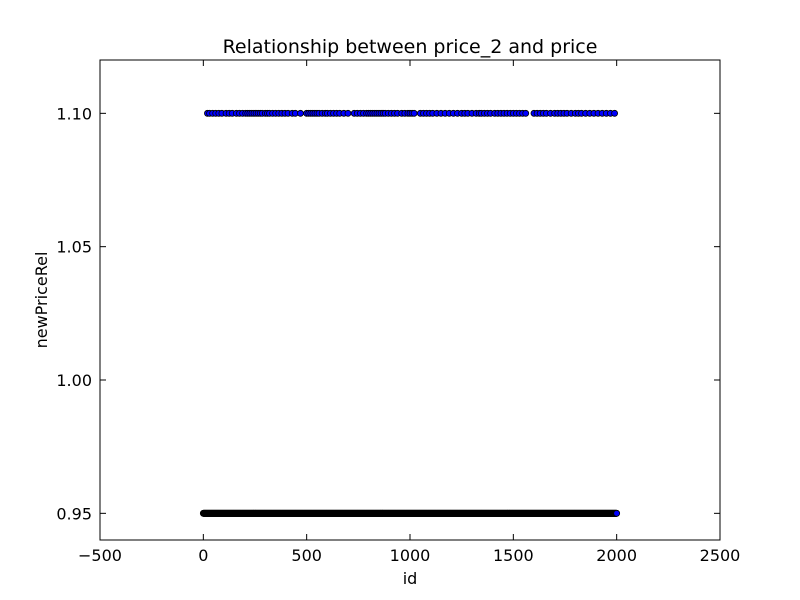  I want to click on y-tick-label: 0.95, so click(74, 513).